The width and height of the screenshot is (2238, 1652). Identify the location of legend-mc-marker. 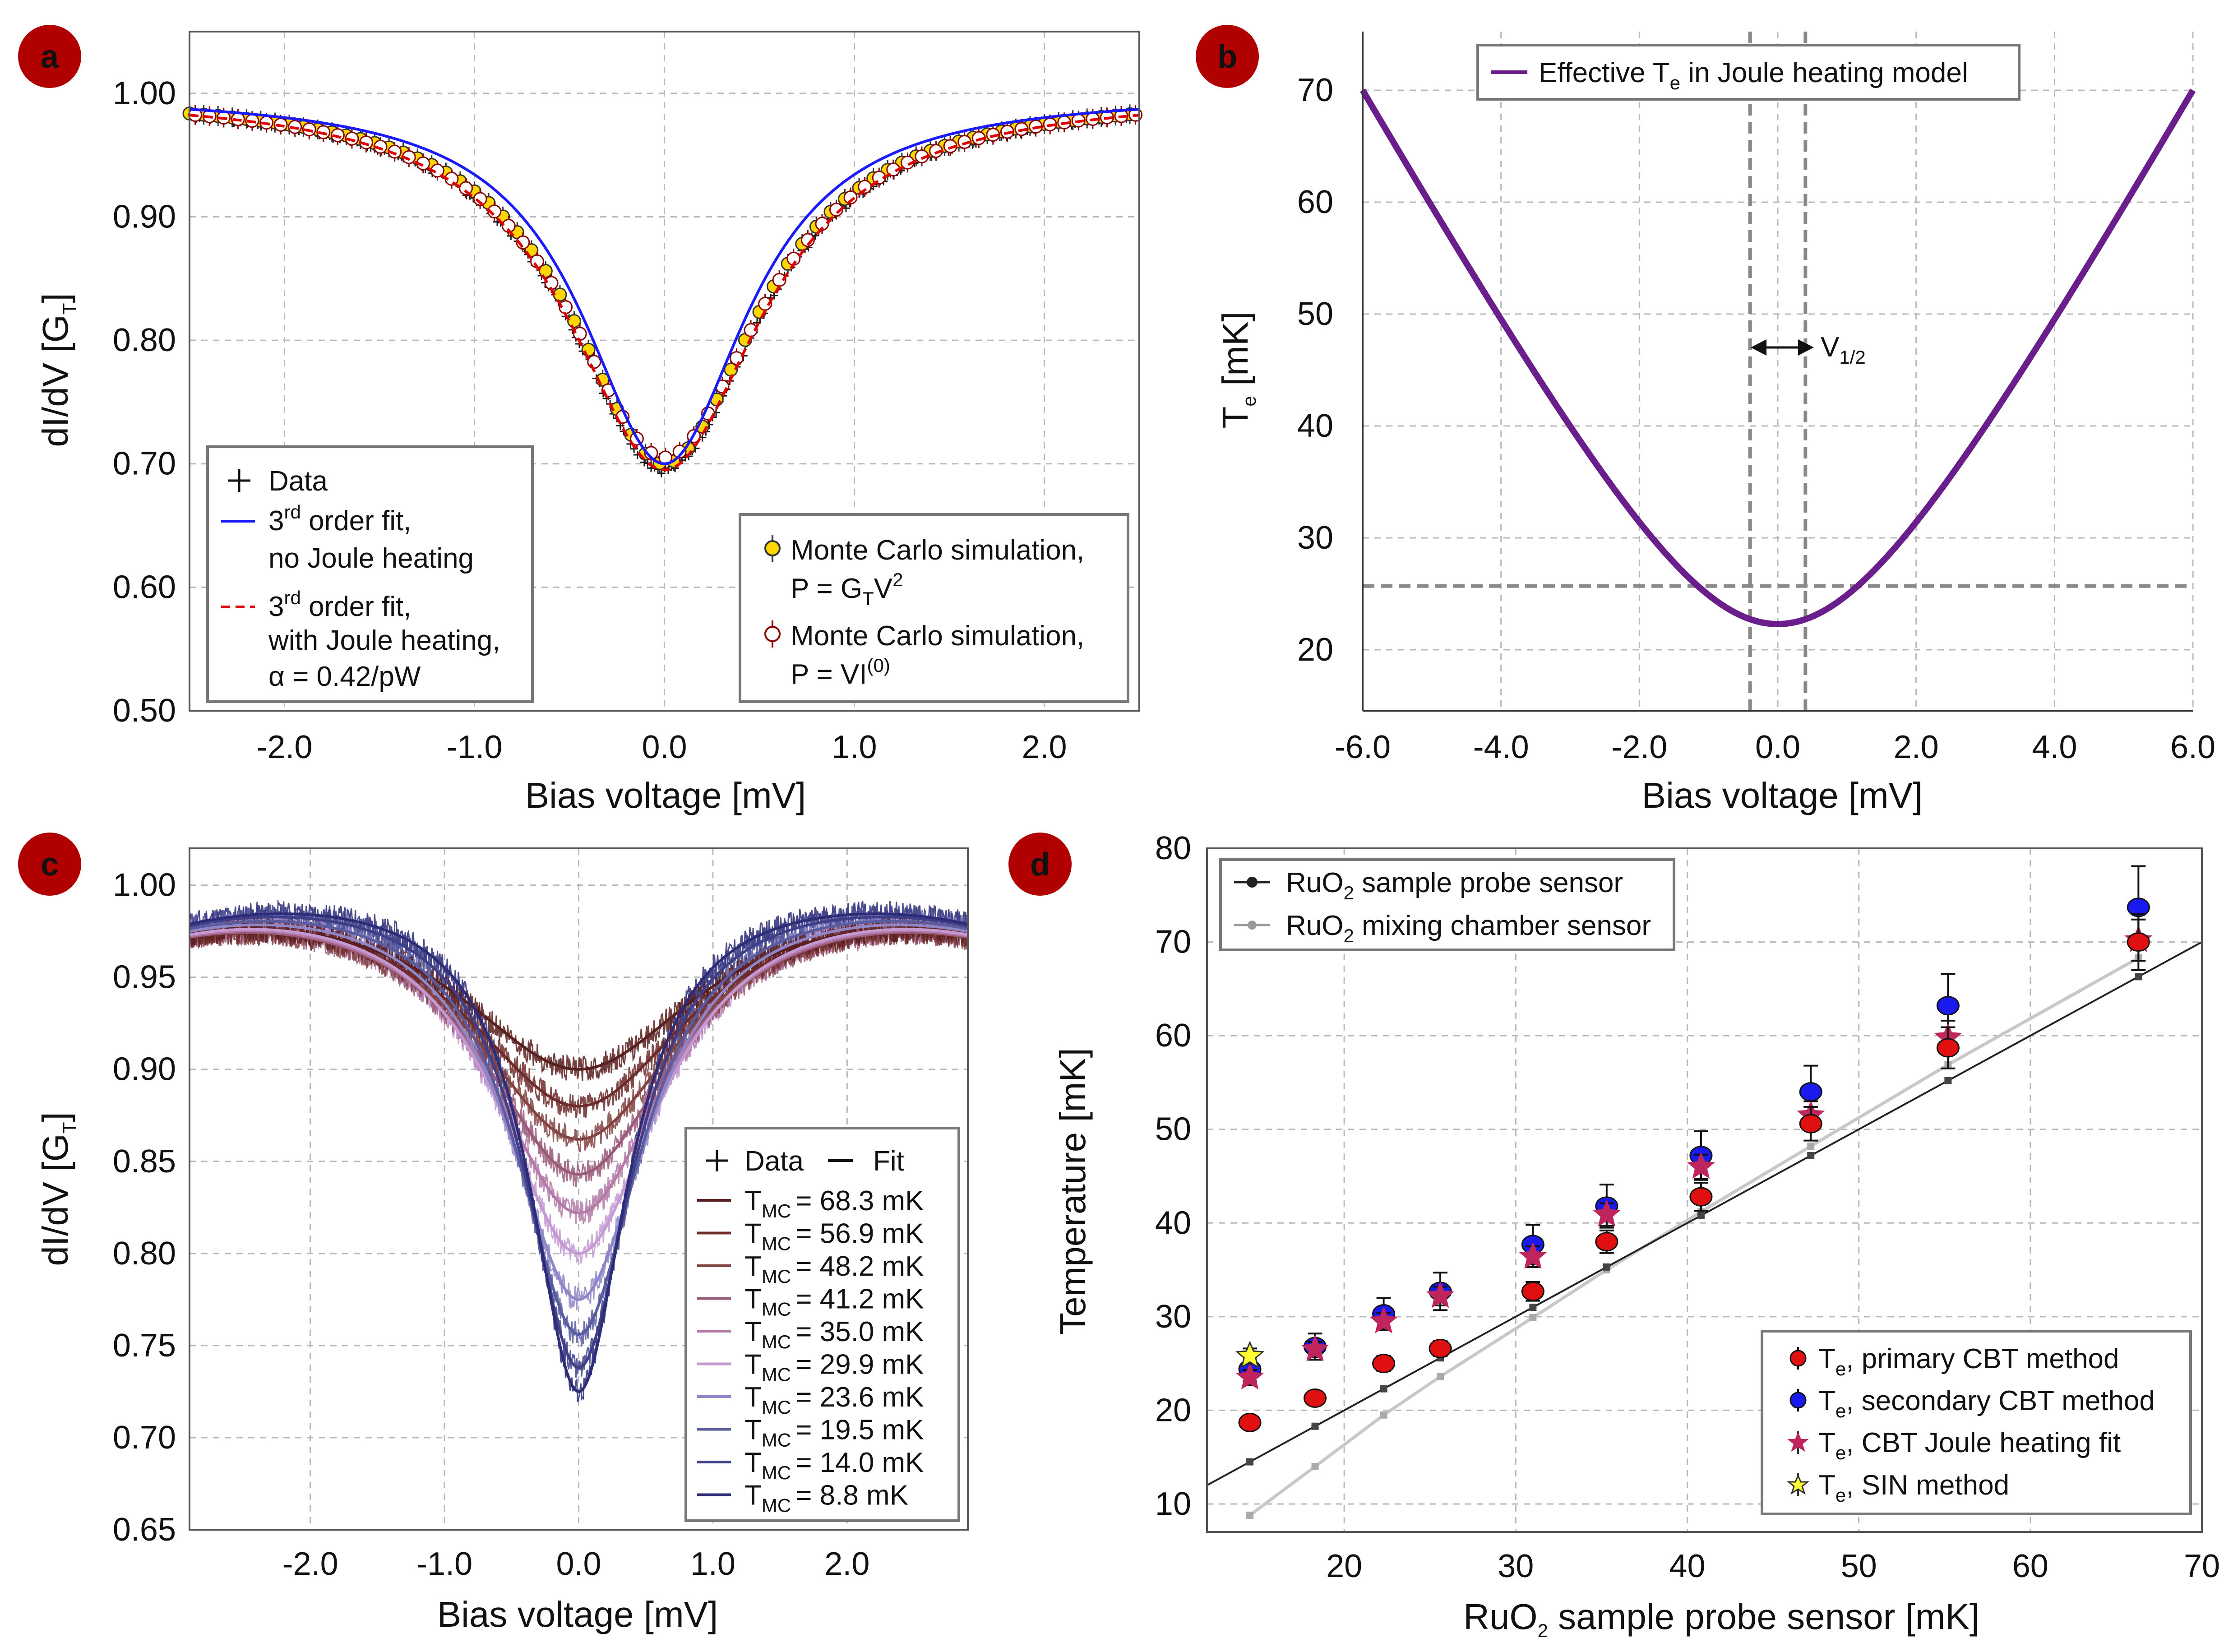
(1252, 926).